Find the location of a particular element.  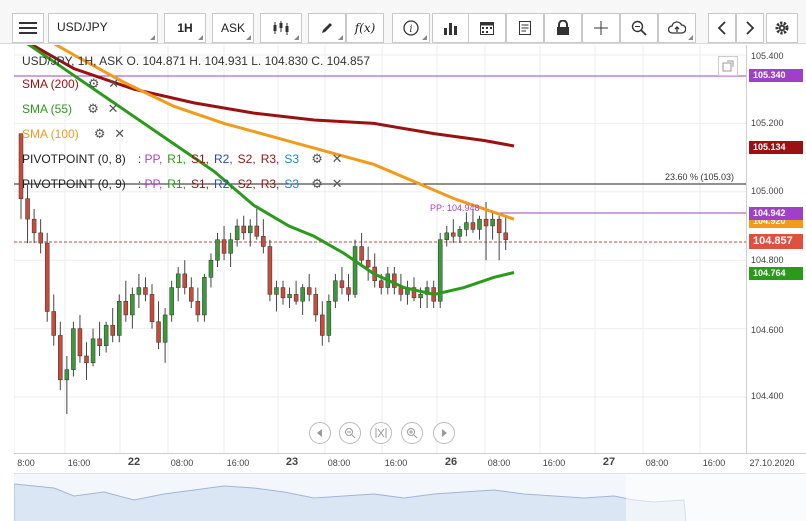

news-button is located at coordinates (525, 28).